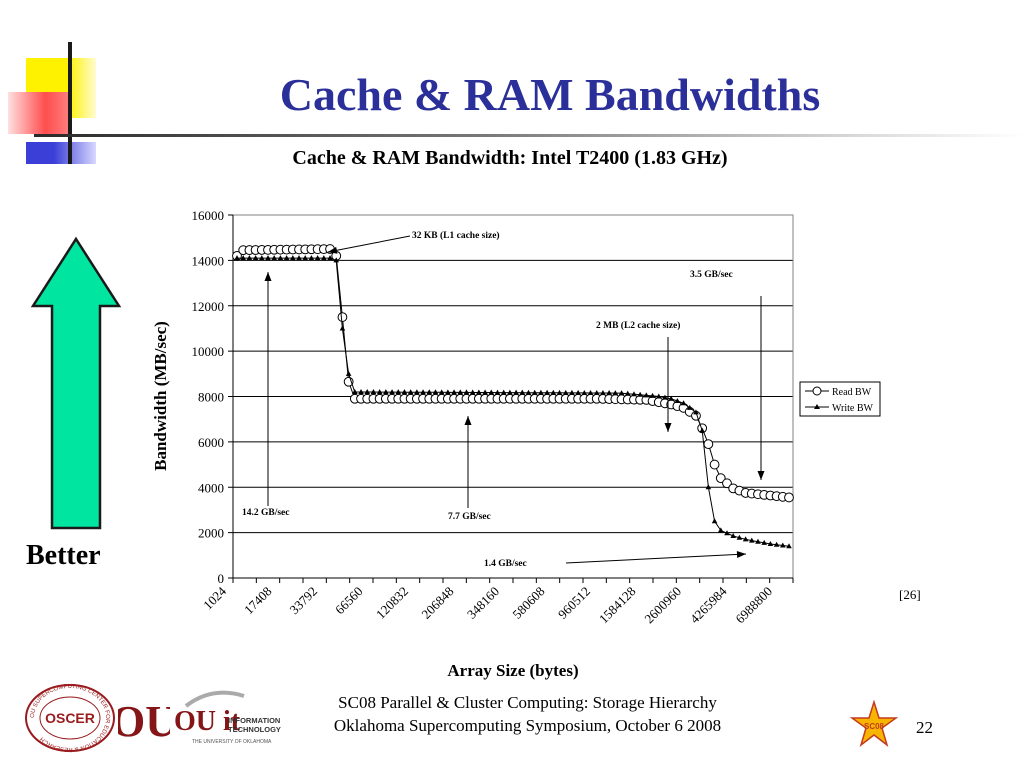 The image size is (1024, 768). I want to click on y-tick-label: 10000, so click(208, 351).